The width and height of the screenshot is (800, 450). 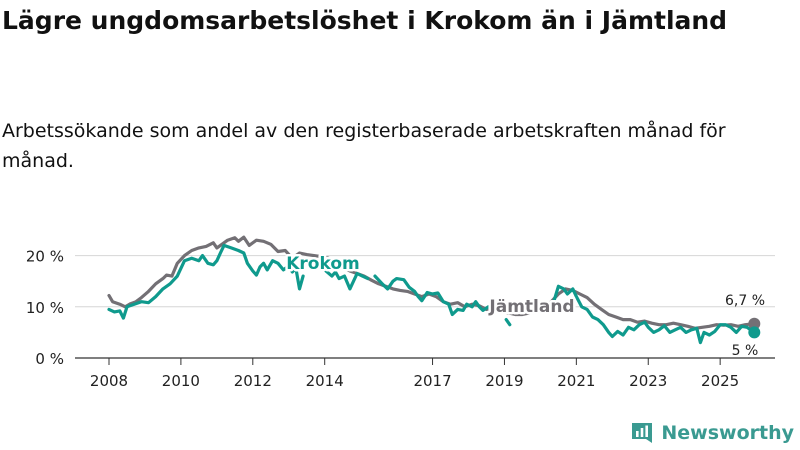 What do you see at coordinates (504, 381) in the screenshot?
I see `x-tick-label: 2019` at bounding box center [504, 381].